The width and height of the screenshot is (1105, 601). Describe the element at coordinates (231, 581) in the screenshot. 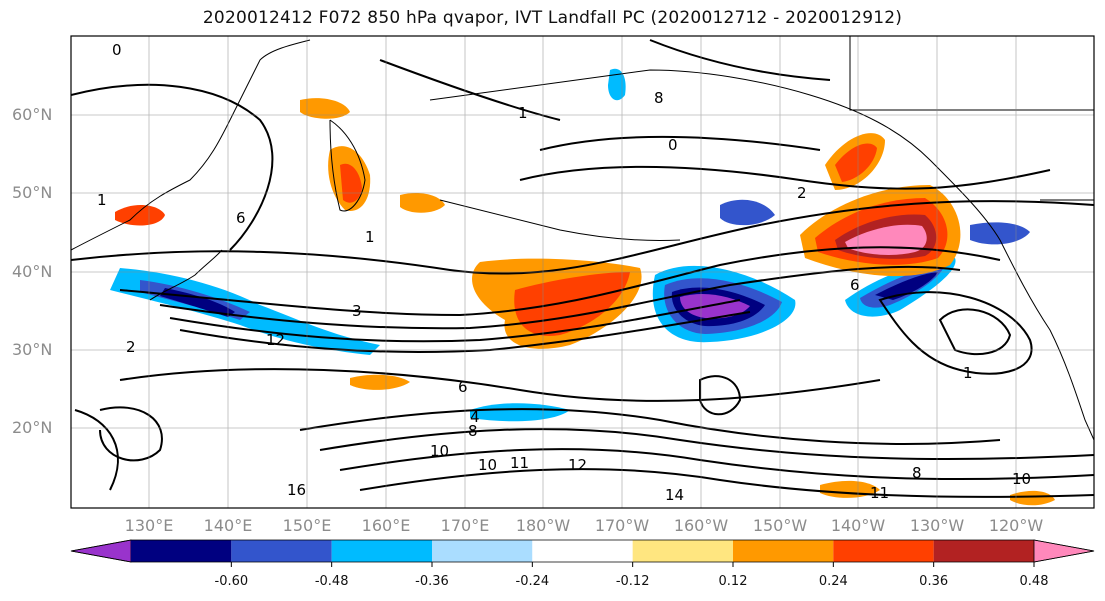

I see `colorbar-tick-label: -0.60` at that location.